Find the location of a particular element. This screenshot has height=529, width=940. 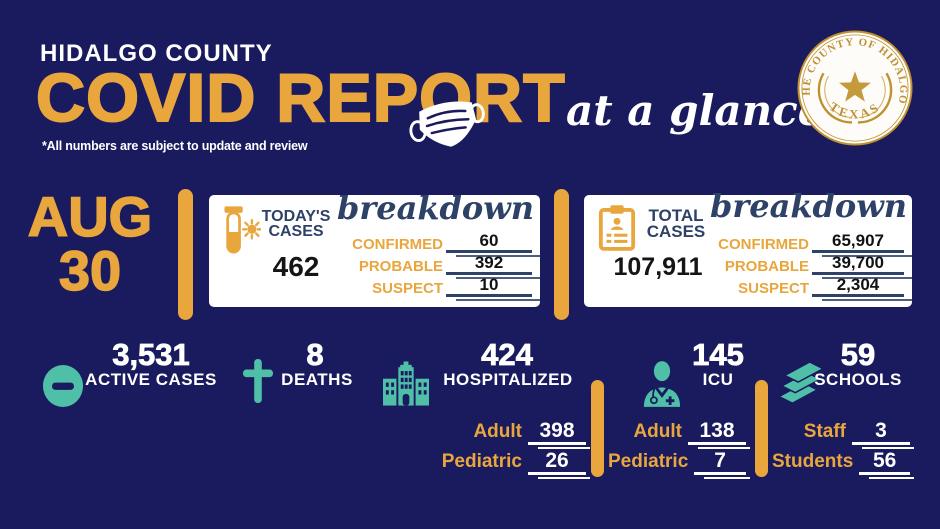

hospitalized-breakdown: Adult 398 Pediatric 26 is located at coordinates (499, 450).